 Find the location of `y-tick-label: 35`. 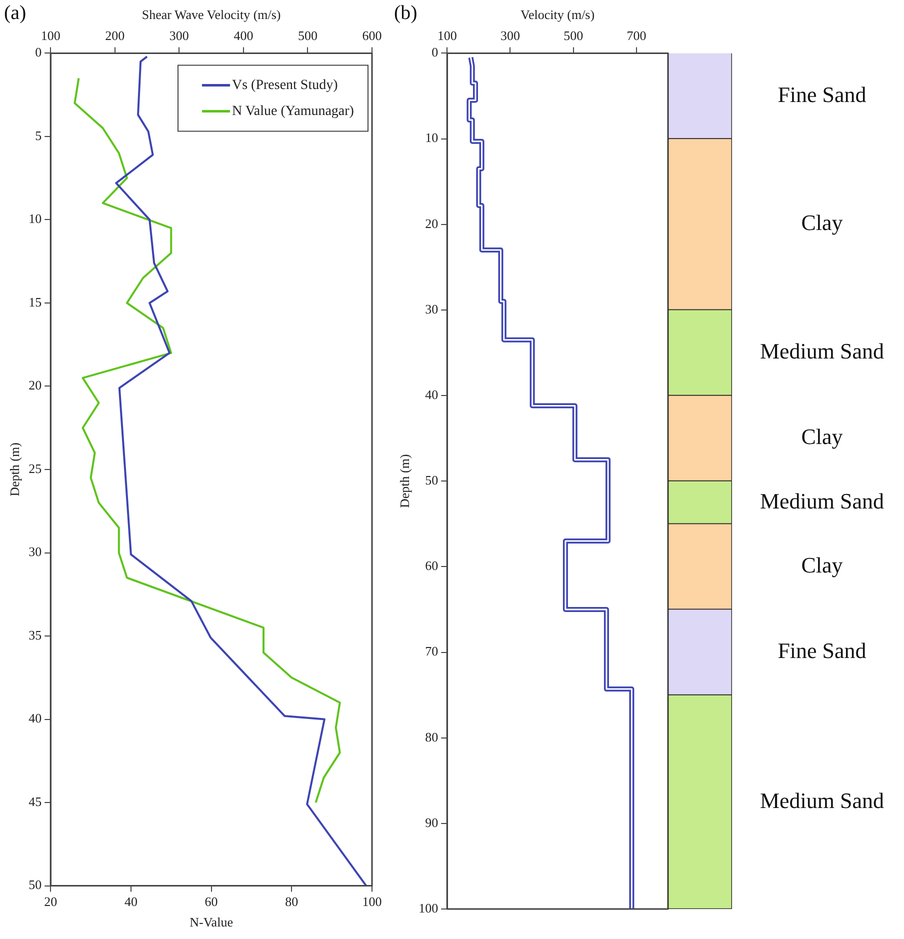

y-tick-label: 35 is located at coordinates (35, 634).